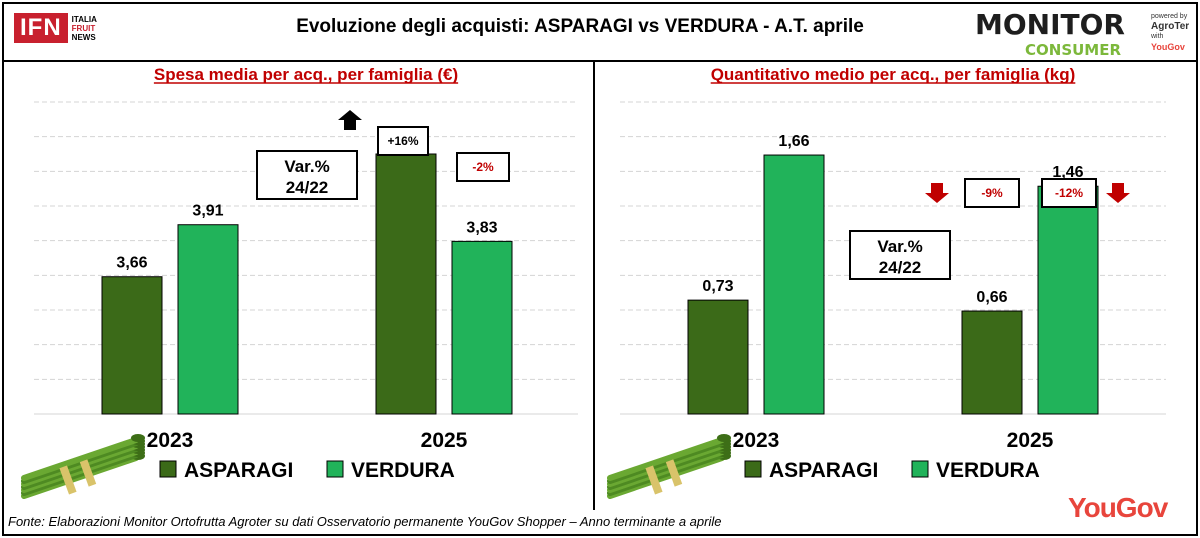 Image resolution: width=1200 pixels, height=538 pixels. Describe the element at coordinates (717, 286) in the screenshot. I see `data-label: 0,73` at that location.